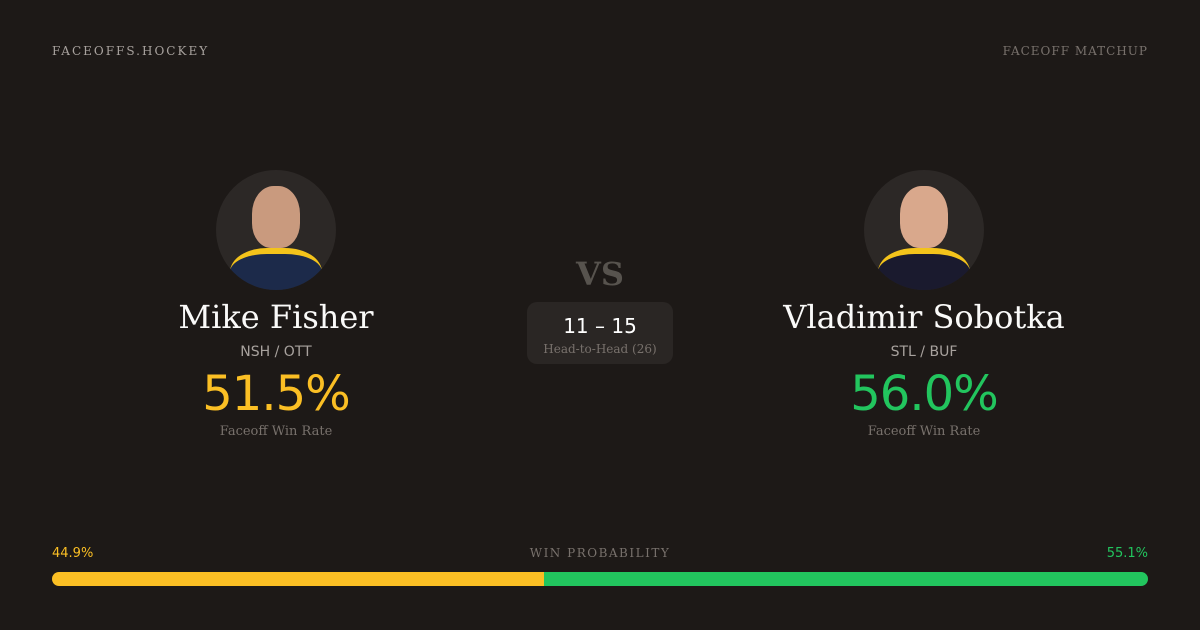 The image size is (1200, 630). Describe the element at coordinates (276, 394) in the screenshot. I see `win-rate: 51.5%` at that location.